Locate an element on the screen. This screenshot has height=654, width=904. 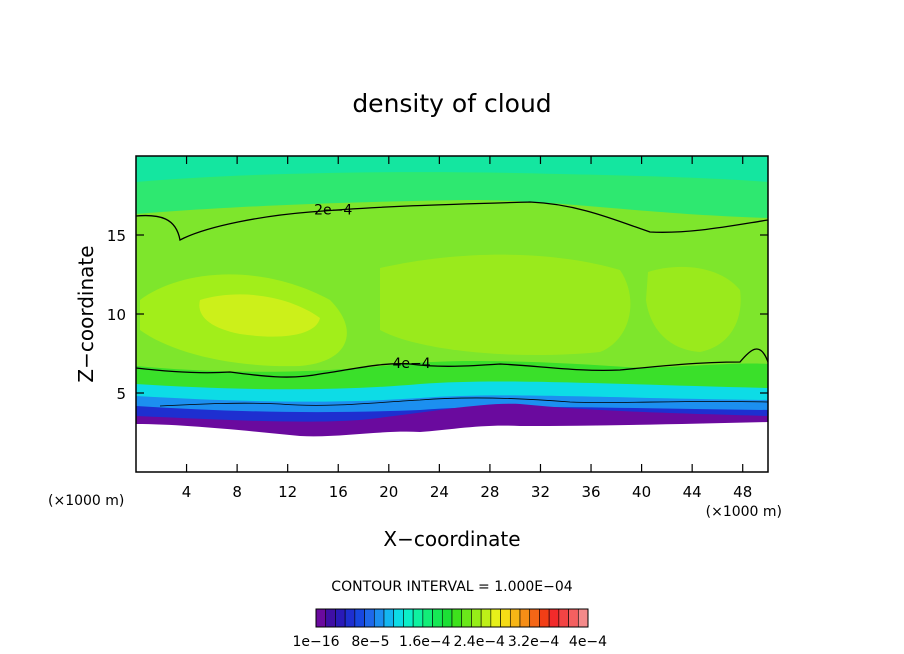
colorbar-tick-label: 2.4e−4 is located at coordinates (479, 642).